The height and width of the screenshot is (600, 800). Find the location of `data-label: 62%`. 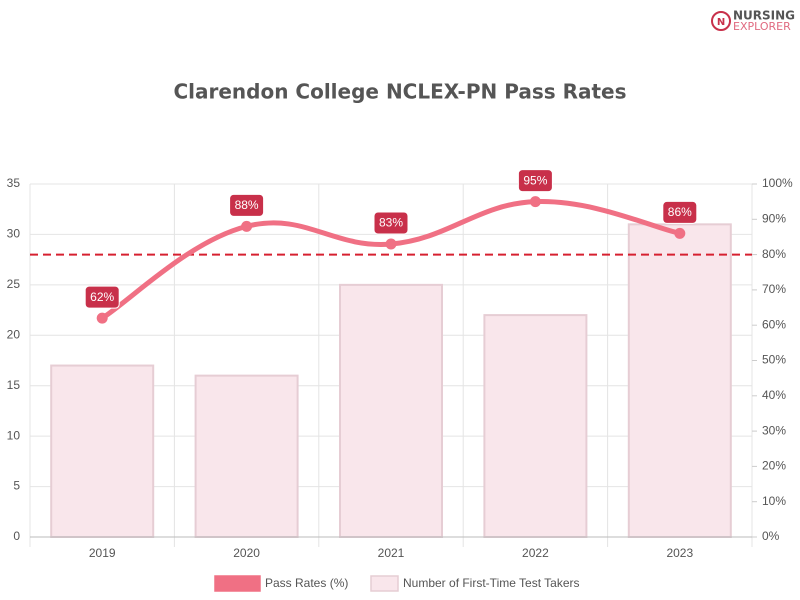

data-label: 62% is located at coordinates (102, 297).